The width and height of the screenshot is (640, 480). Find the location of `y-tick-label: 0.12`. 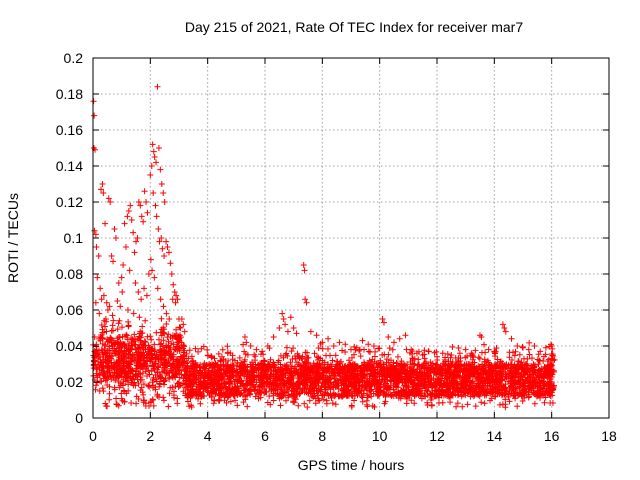

y-tick-label: 0.12 is located at coordinates (69, 202).